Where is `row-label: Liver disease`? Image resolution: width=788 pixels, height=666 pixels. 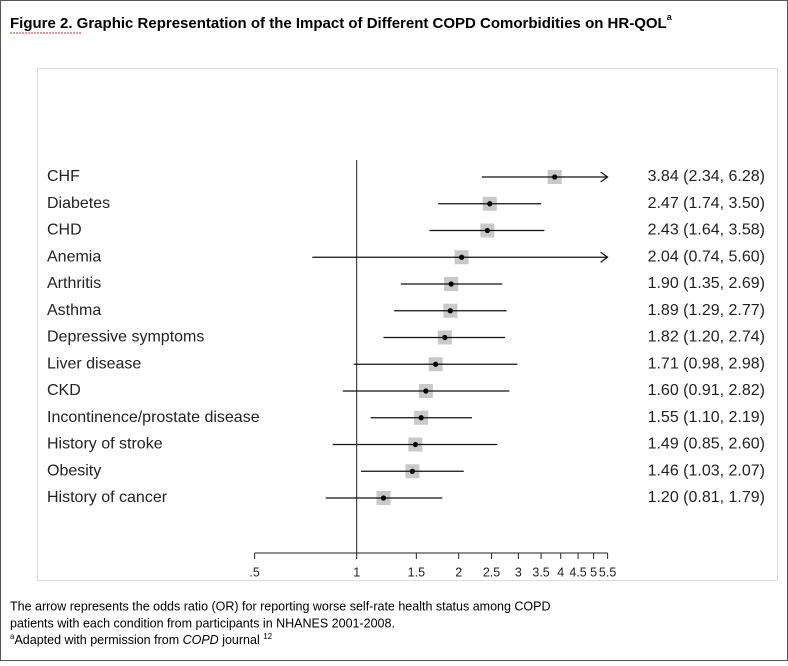
row-label: Liver disease is located at coordinates (94, 363).